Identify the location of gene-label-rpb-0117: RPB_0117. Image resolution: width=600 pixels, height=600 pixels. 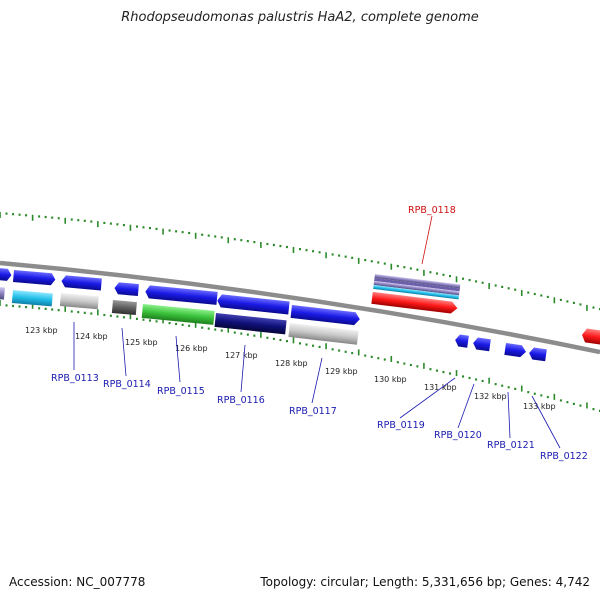
(313, 411).